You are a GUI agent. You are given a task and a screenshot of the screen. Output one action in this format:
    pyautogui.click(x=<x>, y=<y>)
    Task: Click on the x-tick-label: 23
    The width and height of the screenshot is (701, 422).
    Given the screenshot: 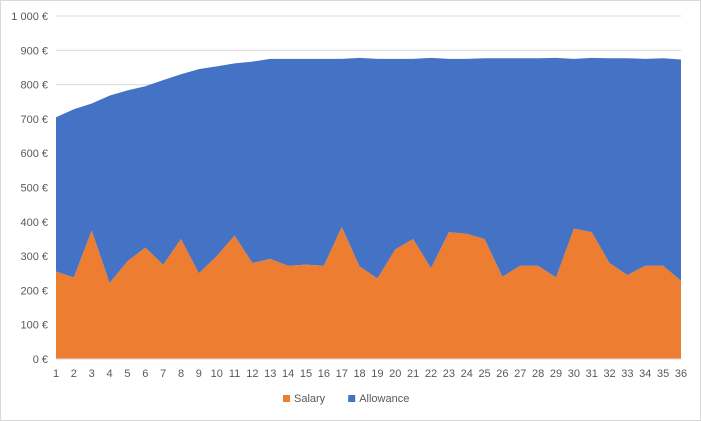 What is the action you would take?
    pyautogui.click(x=449, y=374)
    